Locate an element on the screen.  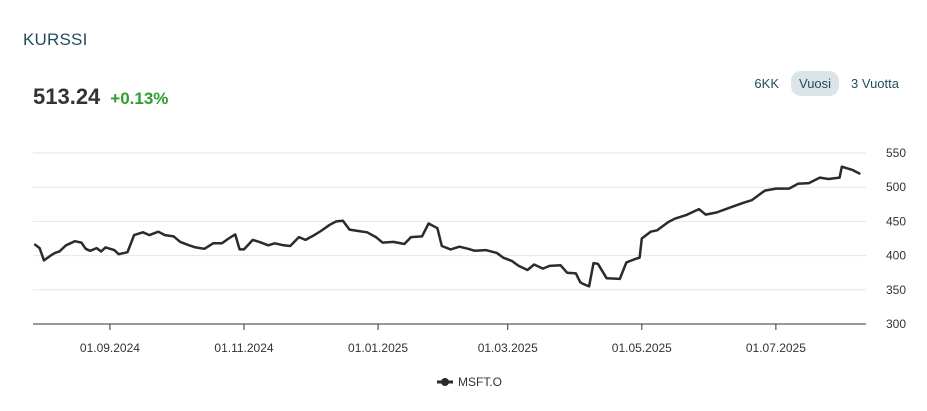
legend: MSFT.O is located at coordinates (469, 382).